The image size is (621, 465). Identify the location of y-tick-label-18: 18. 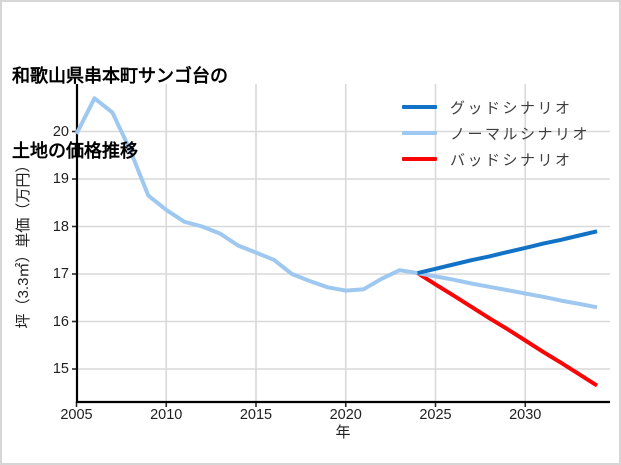
(60, 226).